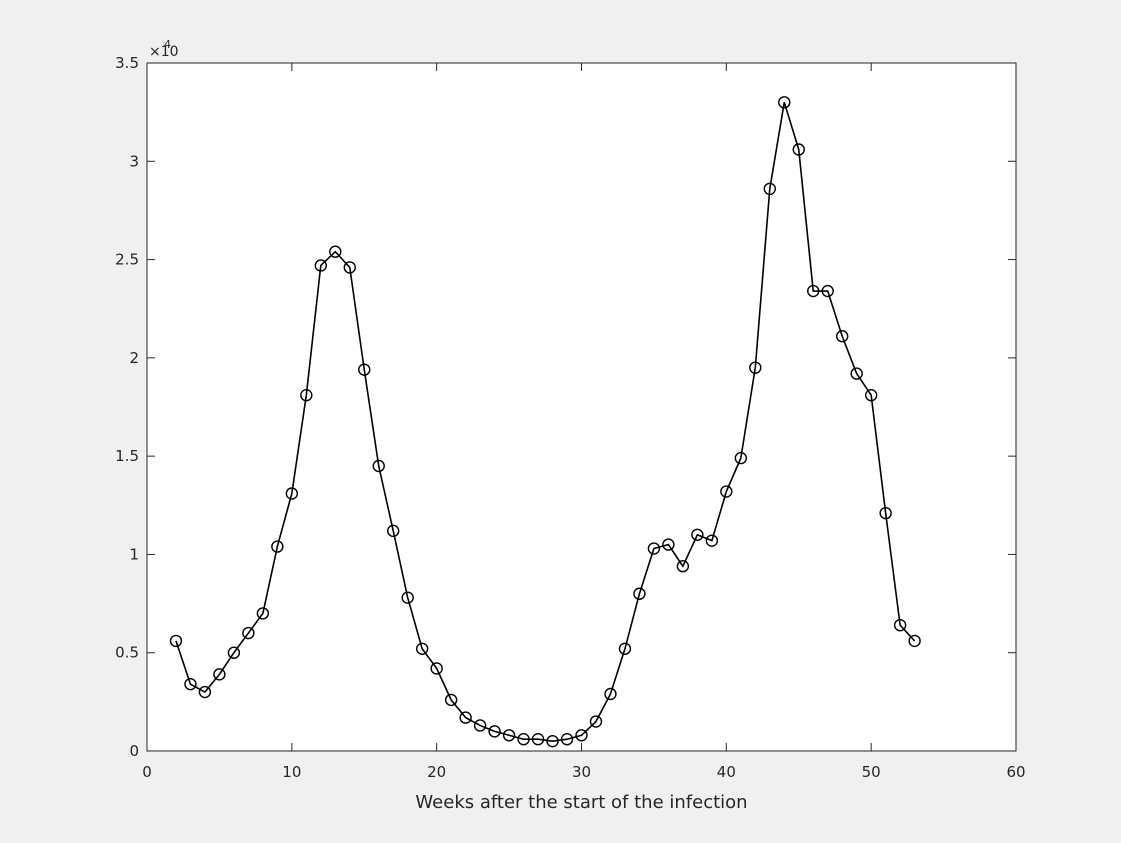  What do you see at coordinates (1015, 772) in the screenshot?
I see `x-tick-label: 60` at bounding box center [1015, 772].